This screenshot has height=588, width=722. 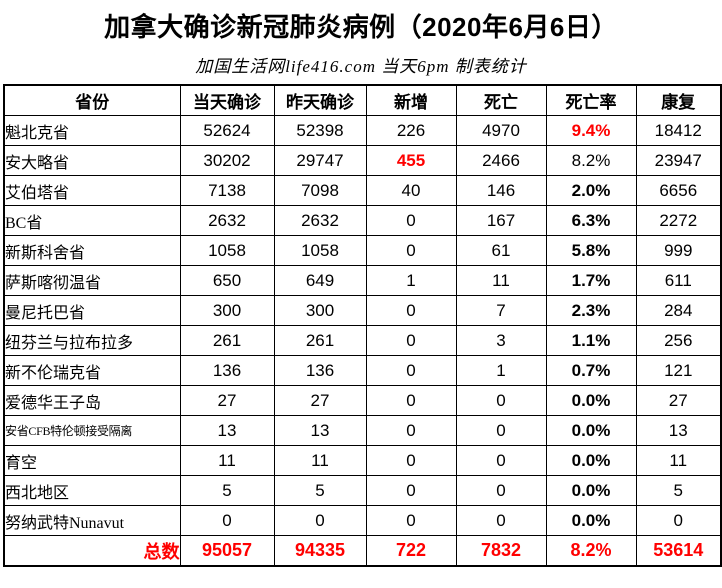 I want to click on table-row: 魁北克省 52624 52398 226 4970 9.4% 18412, so click(x=362, y=130).